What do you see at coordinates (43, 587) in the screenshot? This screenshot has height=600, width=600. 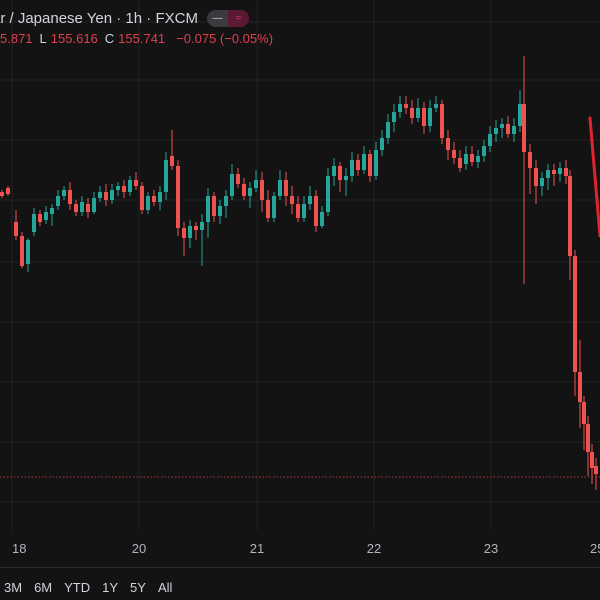 I see `range-6m-button: 6M` at bounding box center [43, 587].